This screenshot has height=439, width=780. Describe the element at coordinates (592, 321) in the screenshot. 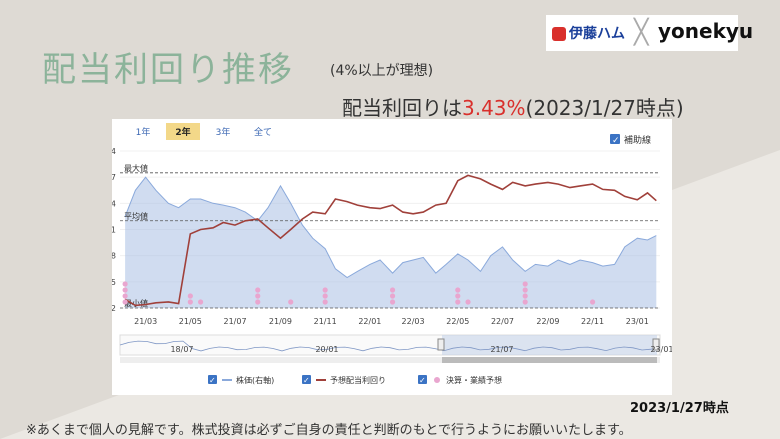

I see `x-tick-10: 22/11` at that location.